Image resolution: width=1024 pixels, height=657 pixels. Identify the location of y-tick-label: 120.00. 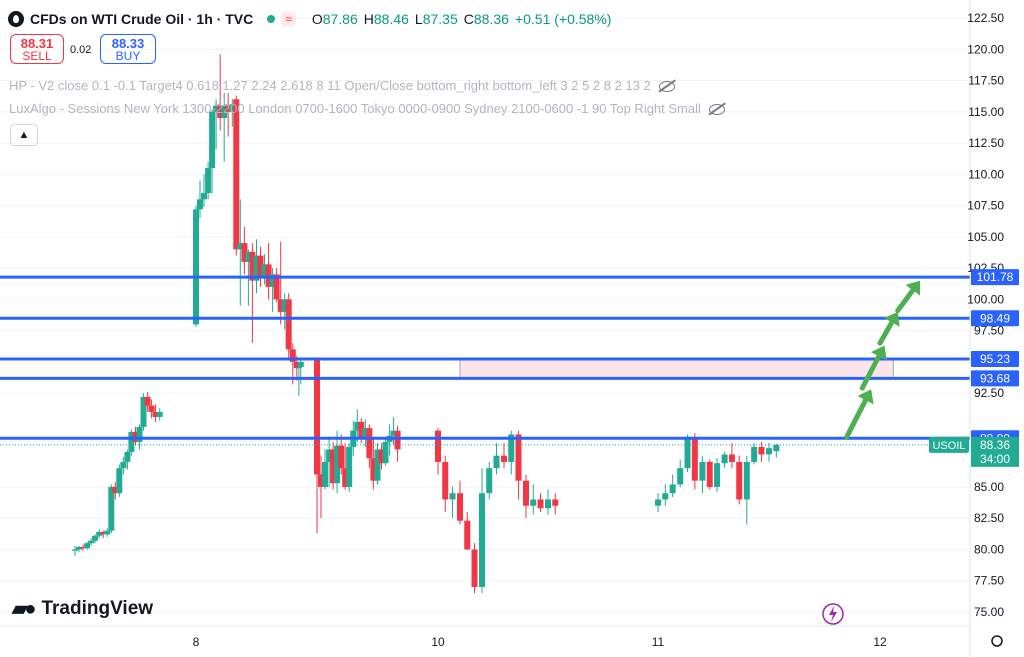
(985, 49).